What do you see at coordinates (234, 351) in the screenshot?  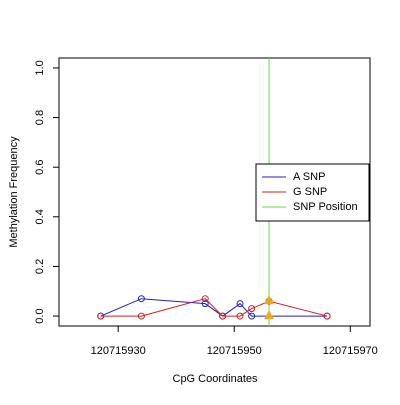 I see `x-tick-label: 120715950` at bounding box center [234, 351].